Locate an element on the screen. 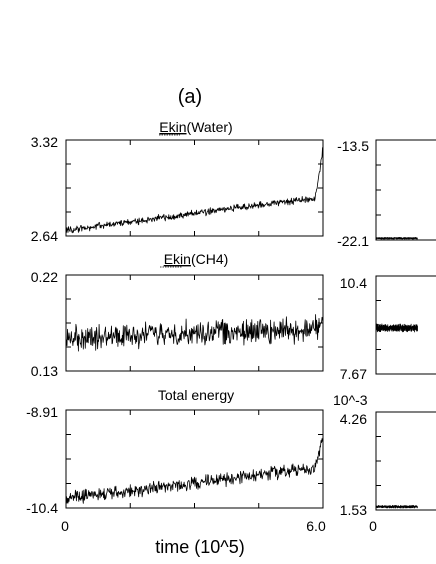  subplot-title-ekin-water: Ekin(Water) is located at coordinates (195, 127).